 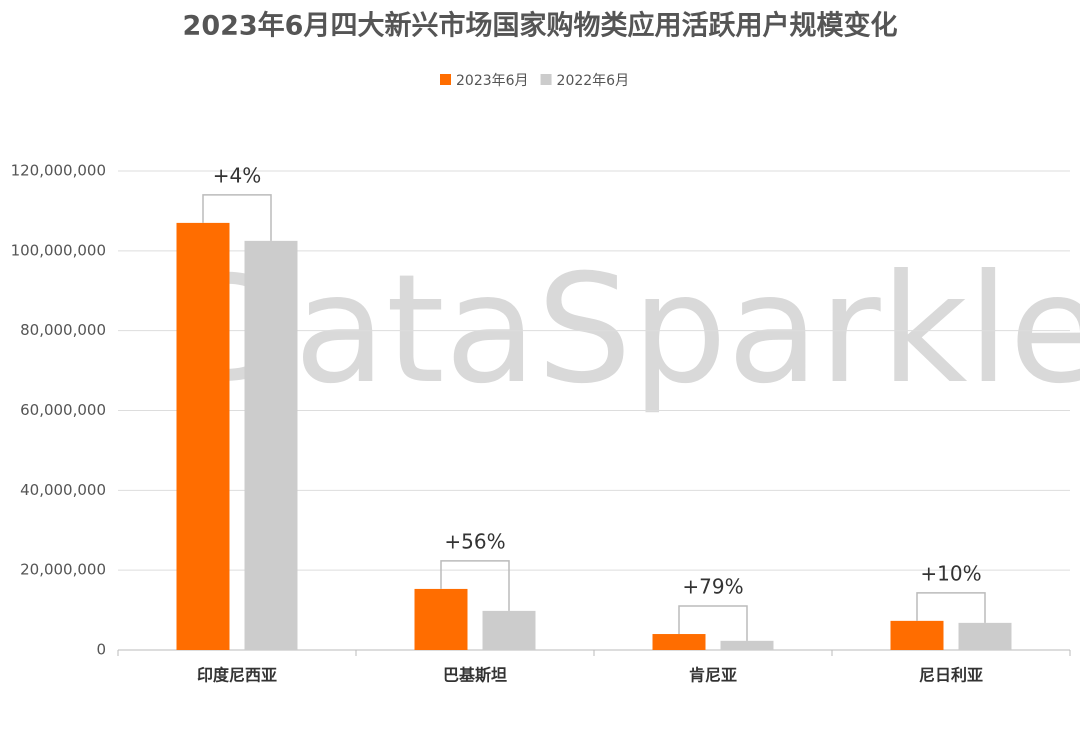 I want to click on y-tick-label: 20,000,000, so click(x=63, y=570).